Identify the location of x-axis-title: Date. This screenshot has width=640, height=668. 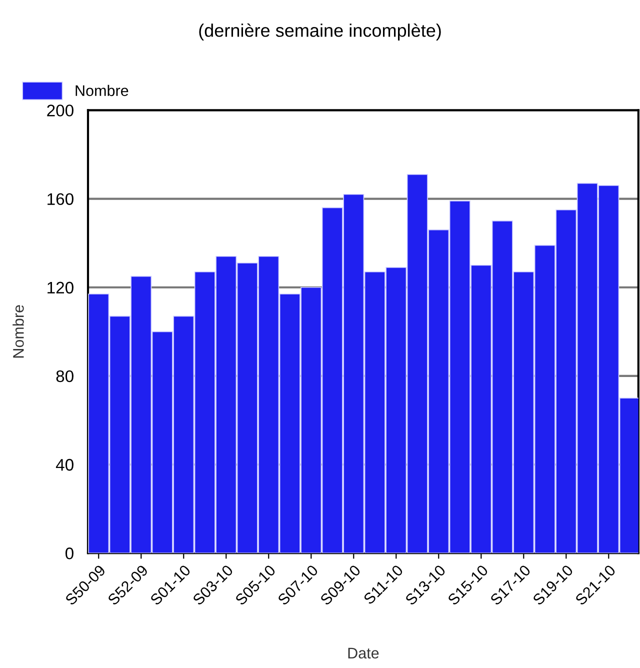
(363, 653).